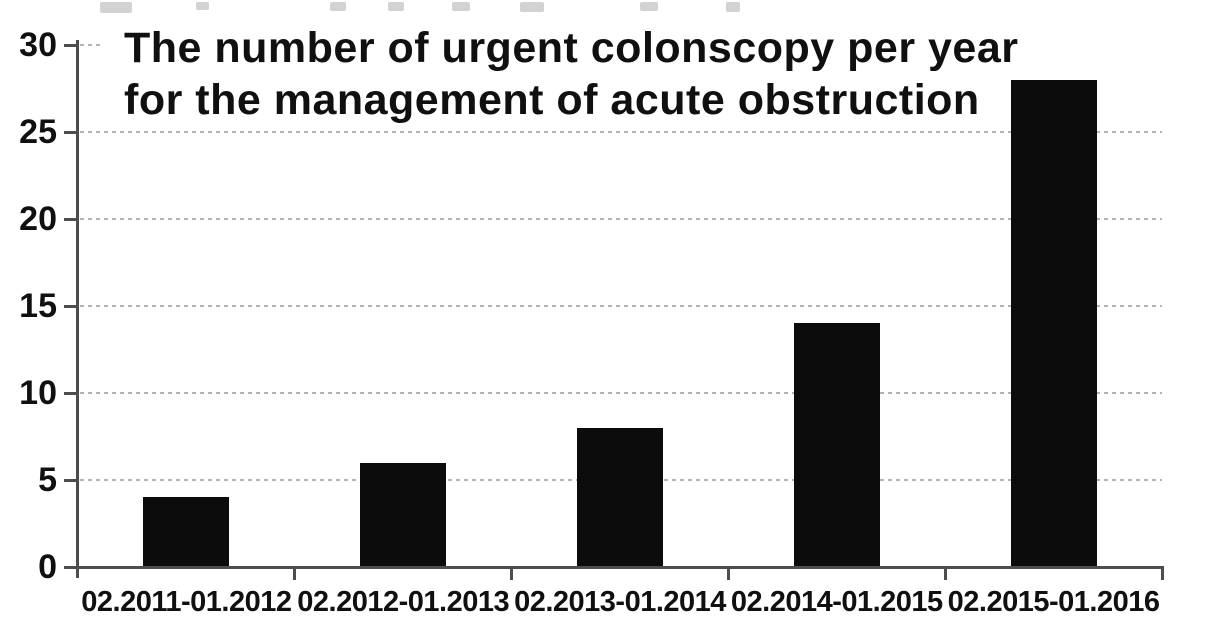 Image resolution: width=1205 pixels, height=639 pixels. I want to click on x-axis-label-02.2011-01.2012: 02.2011-01.2012, so click(186, 602).